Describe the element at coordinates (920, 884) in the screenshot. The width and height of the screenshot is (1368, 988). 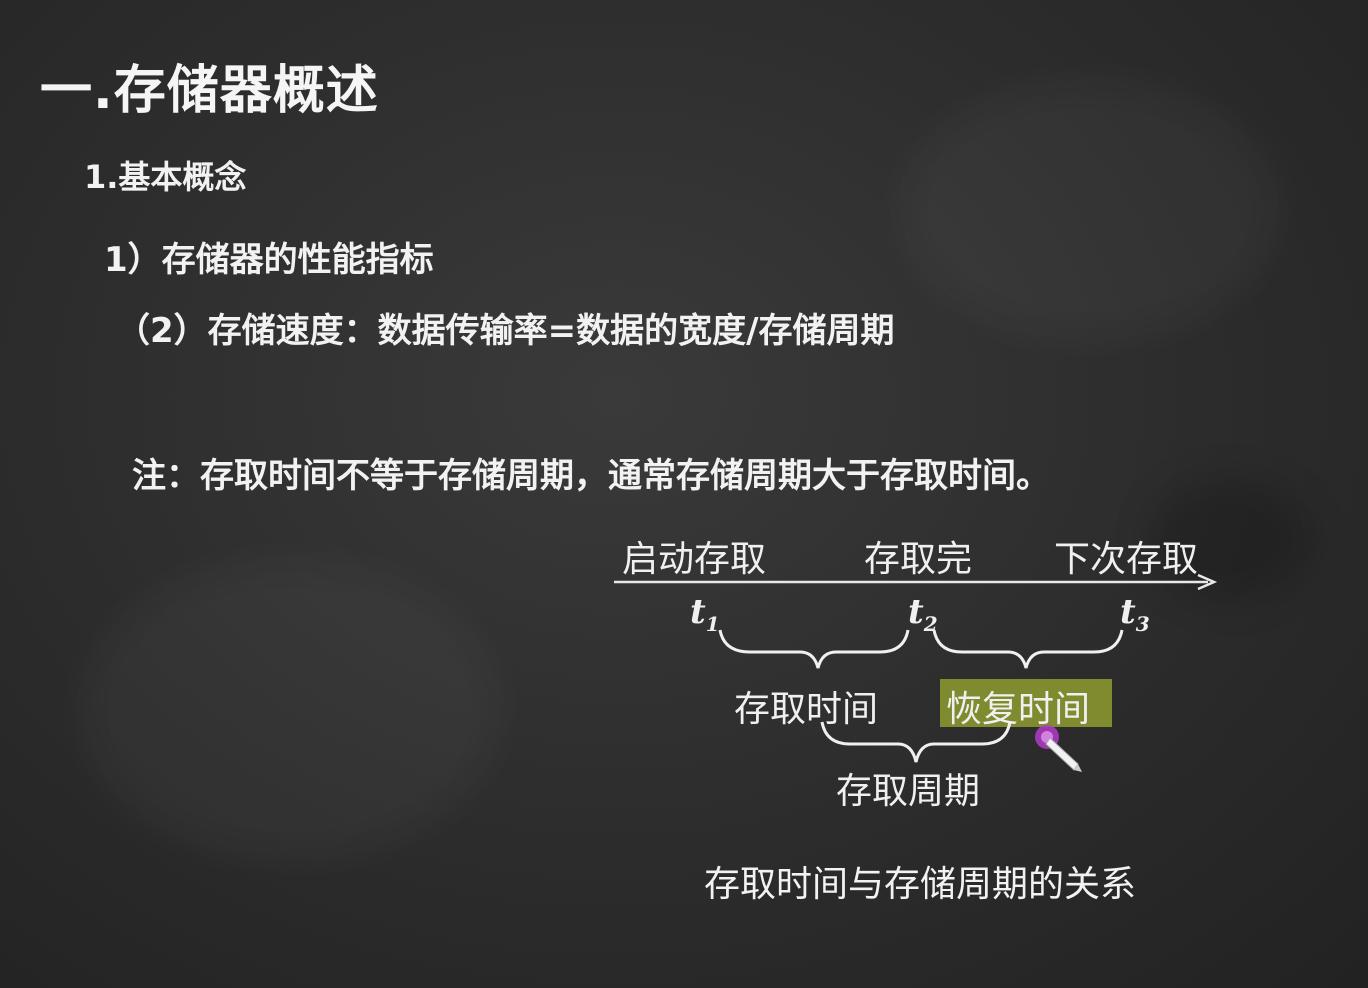
I see `diagram-caption: 存取时间与存储周期的关系` at that location.